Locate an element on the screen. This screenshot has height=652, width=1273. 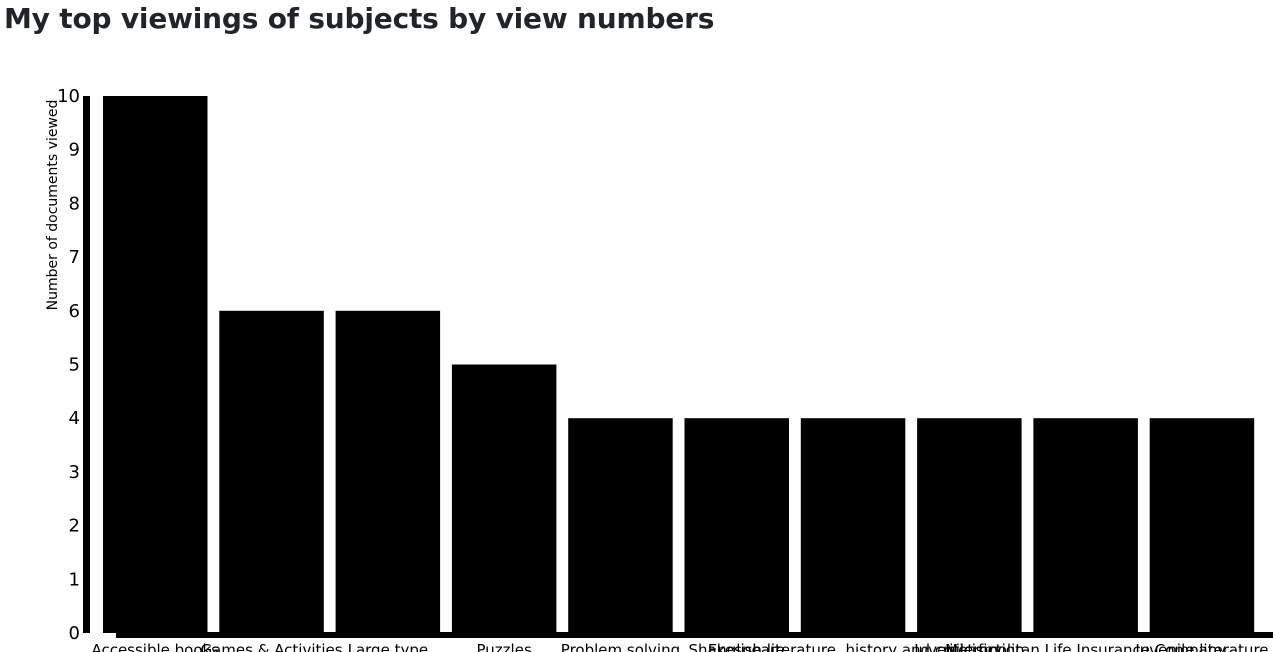
y-tick-label: 7 is located at coordinates (74, 257).